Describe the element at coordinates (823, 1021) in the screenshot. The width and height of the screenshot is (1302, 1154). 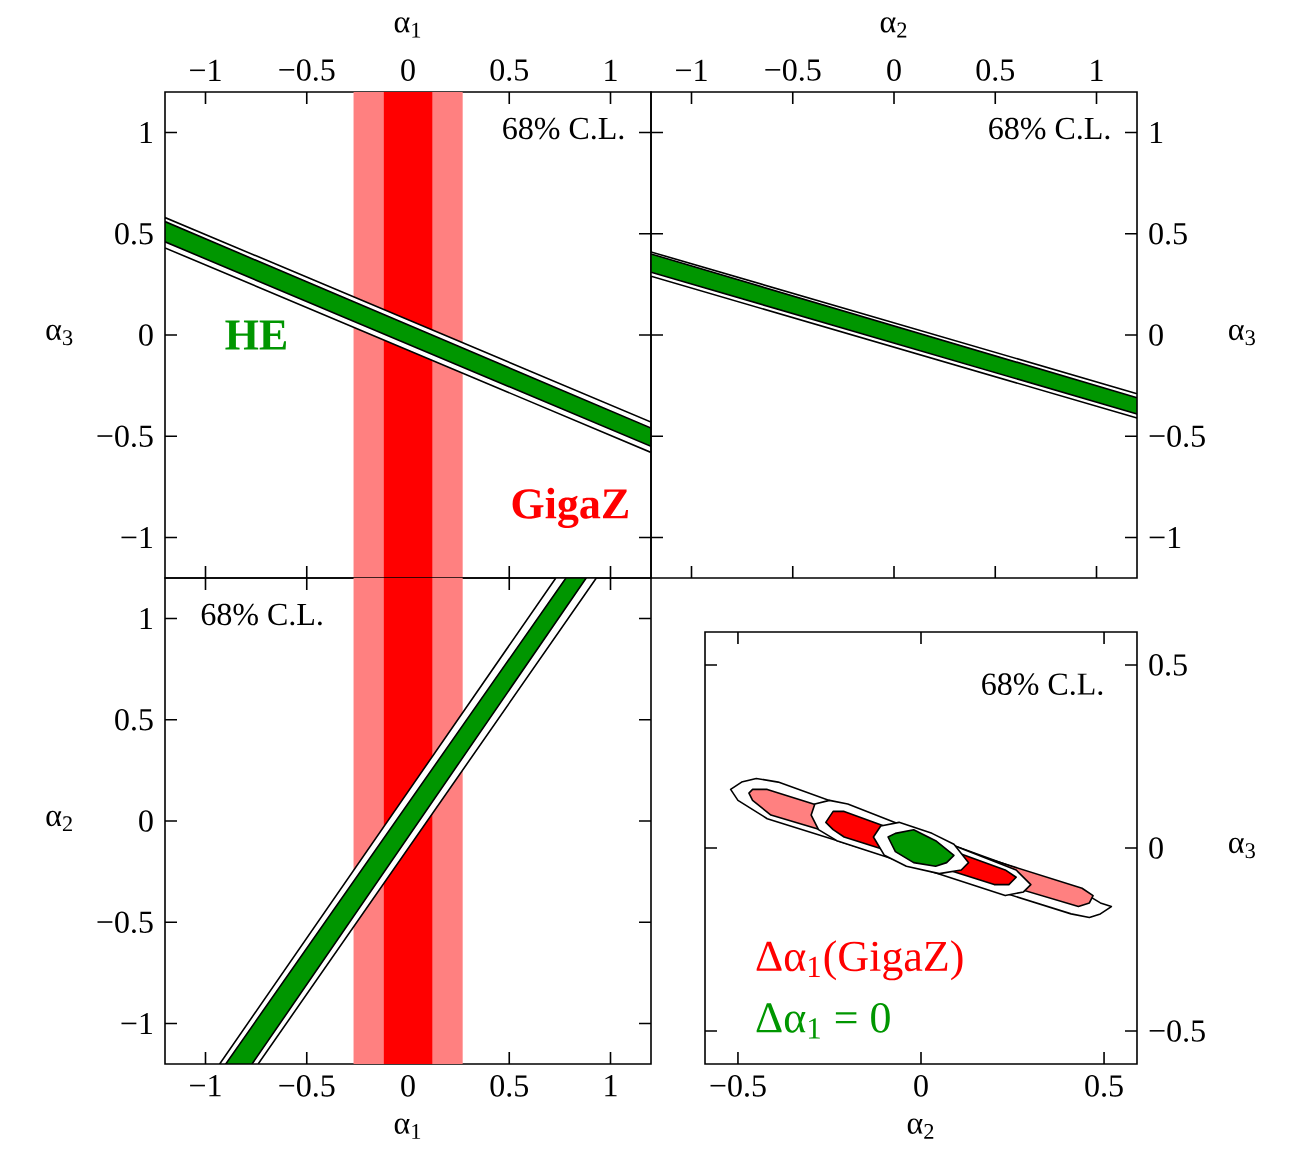
I see `legend-label: Δα$_{1}$ = 0` at that location.